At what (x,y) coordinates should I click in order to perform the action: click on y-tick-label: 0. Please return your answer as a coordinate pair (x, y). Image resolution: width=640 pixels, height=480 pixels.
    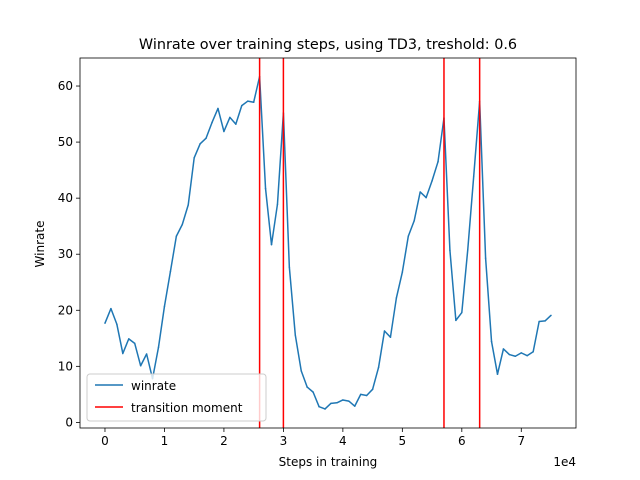
    Looking at the image, I should click on (69, 422).